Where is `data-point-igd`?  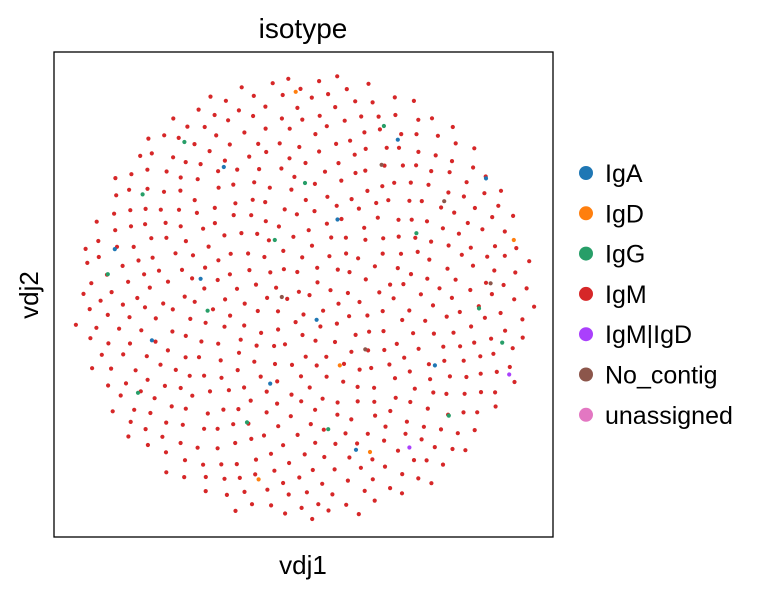 data-point-igd is located at coordinates (513, 240).